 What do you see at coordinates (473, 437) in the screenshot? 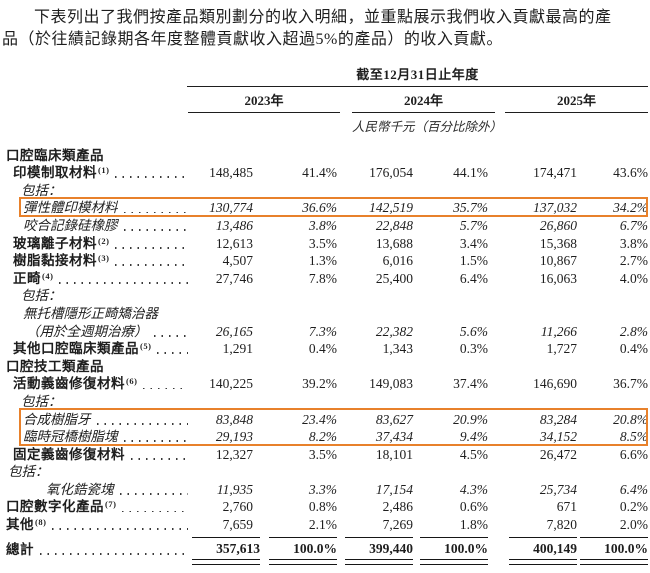
I see `percent-cell: 9.4%` at bounding box center [473, 437].